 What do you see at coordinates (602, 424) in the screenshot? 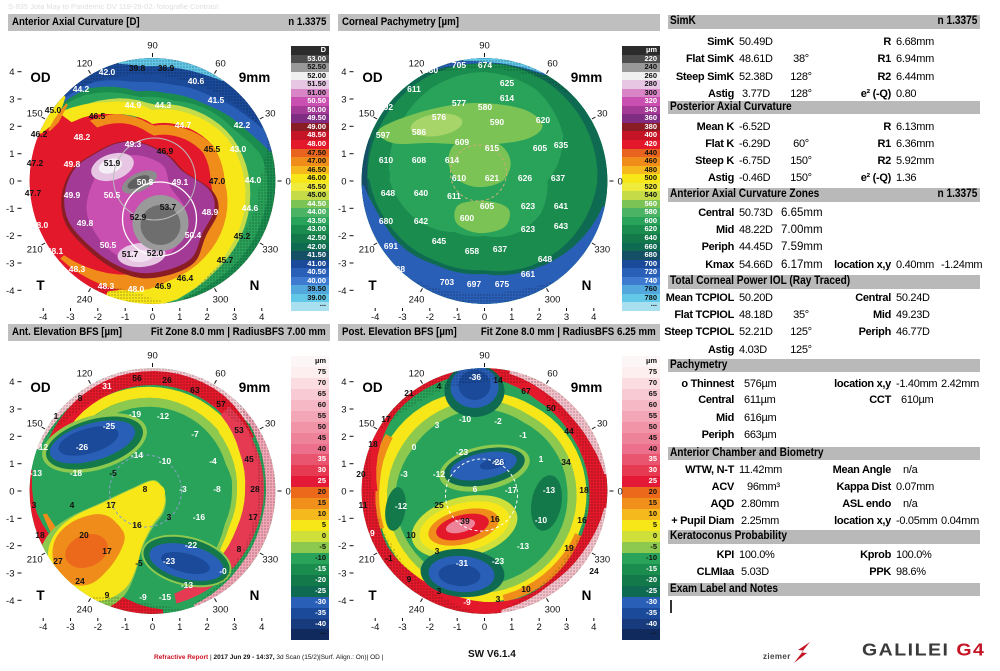
I see `svg-text: 30` at bounding box center [602, 424].